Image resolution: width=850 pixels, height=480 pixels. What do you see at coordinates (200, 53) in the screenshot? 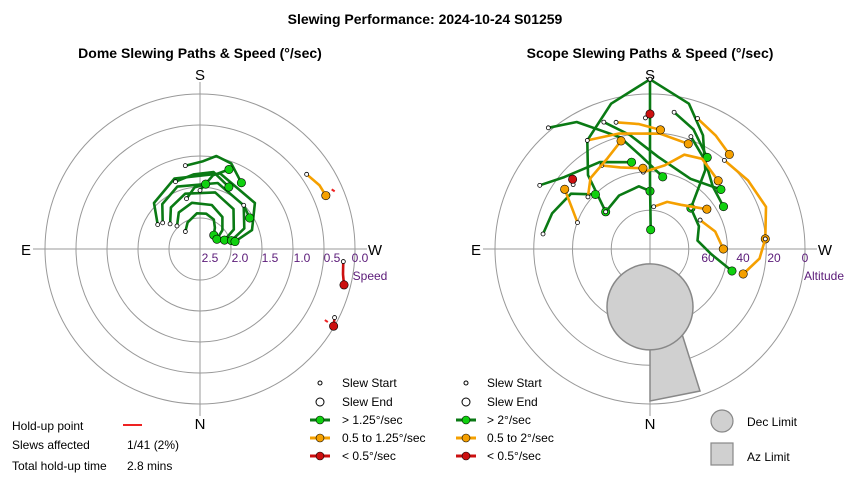
I see `dome-chart-title: Dome Slewing Paths & Speed (°/sec)` at bounding box center [200, 53].